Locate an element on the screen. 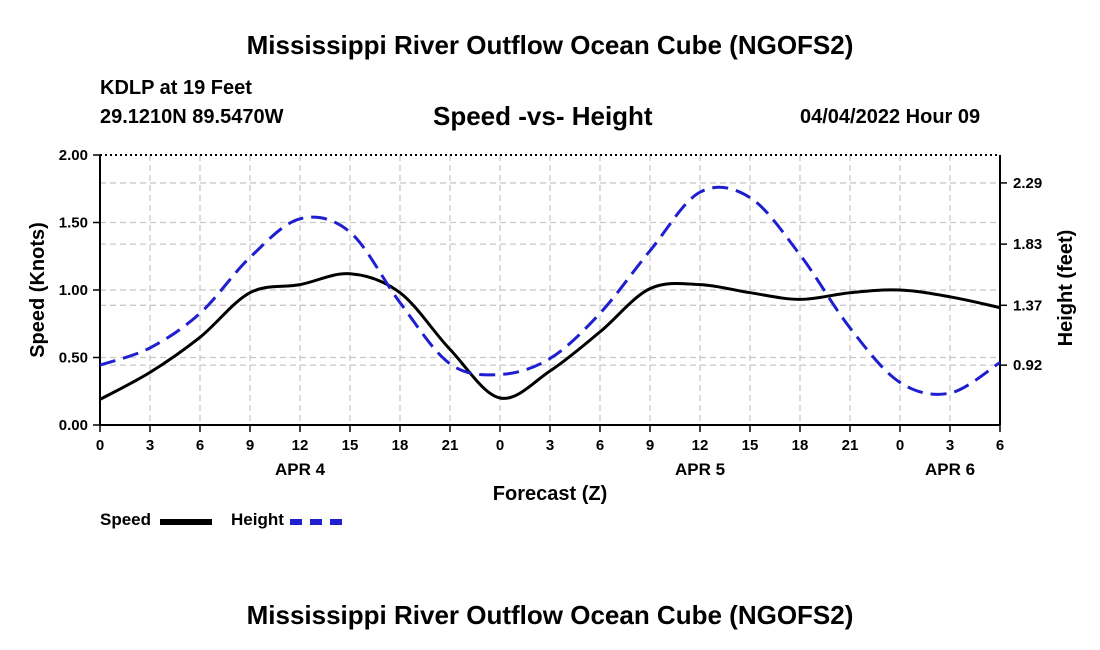  y-tick-label: 0.50 is located at coordinates (73, 358).